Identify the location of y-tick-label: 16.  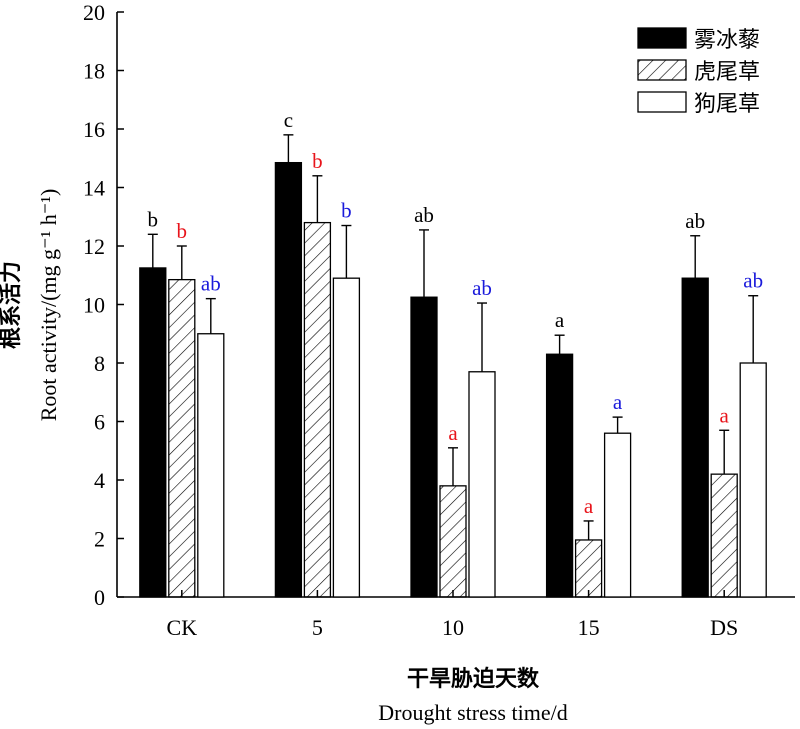
(94, 129).